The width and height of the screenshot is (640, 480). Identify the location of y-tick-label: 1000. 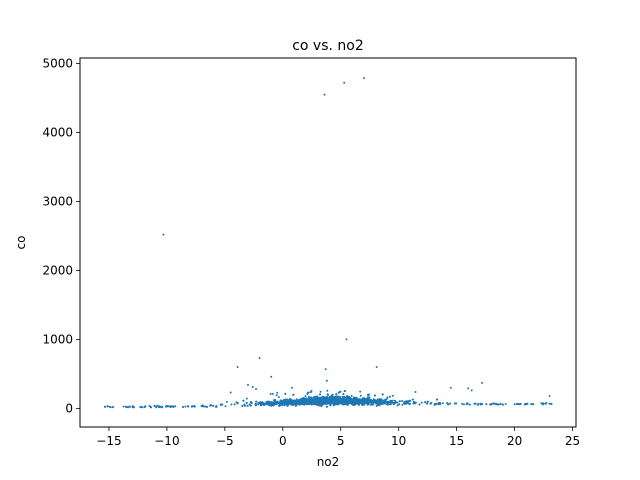
(57, 339).